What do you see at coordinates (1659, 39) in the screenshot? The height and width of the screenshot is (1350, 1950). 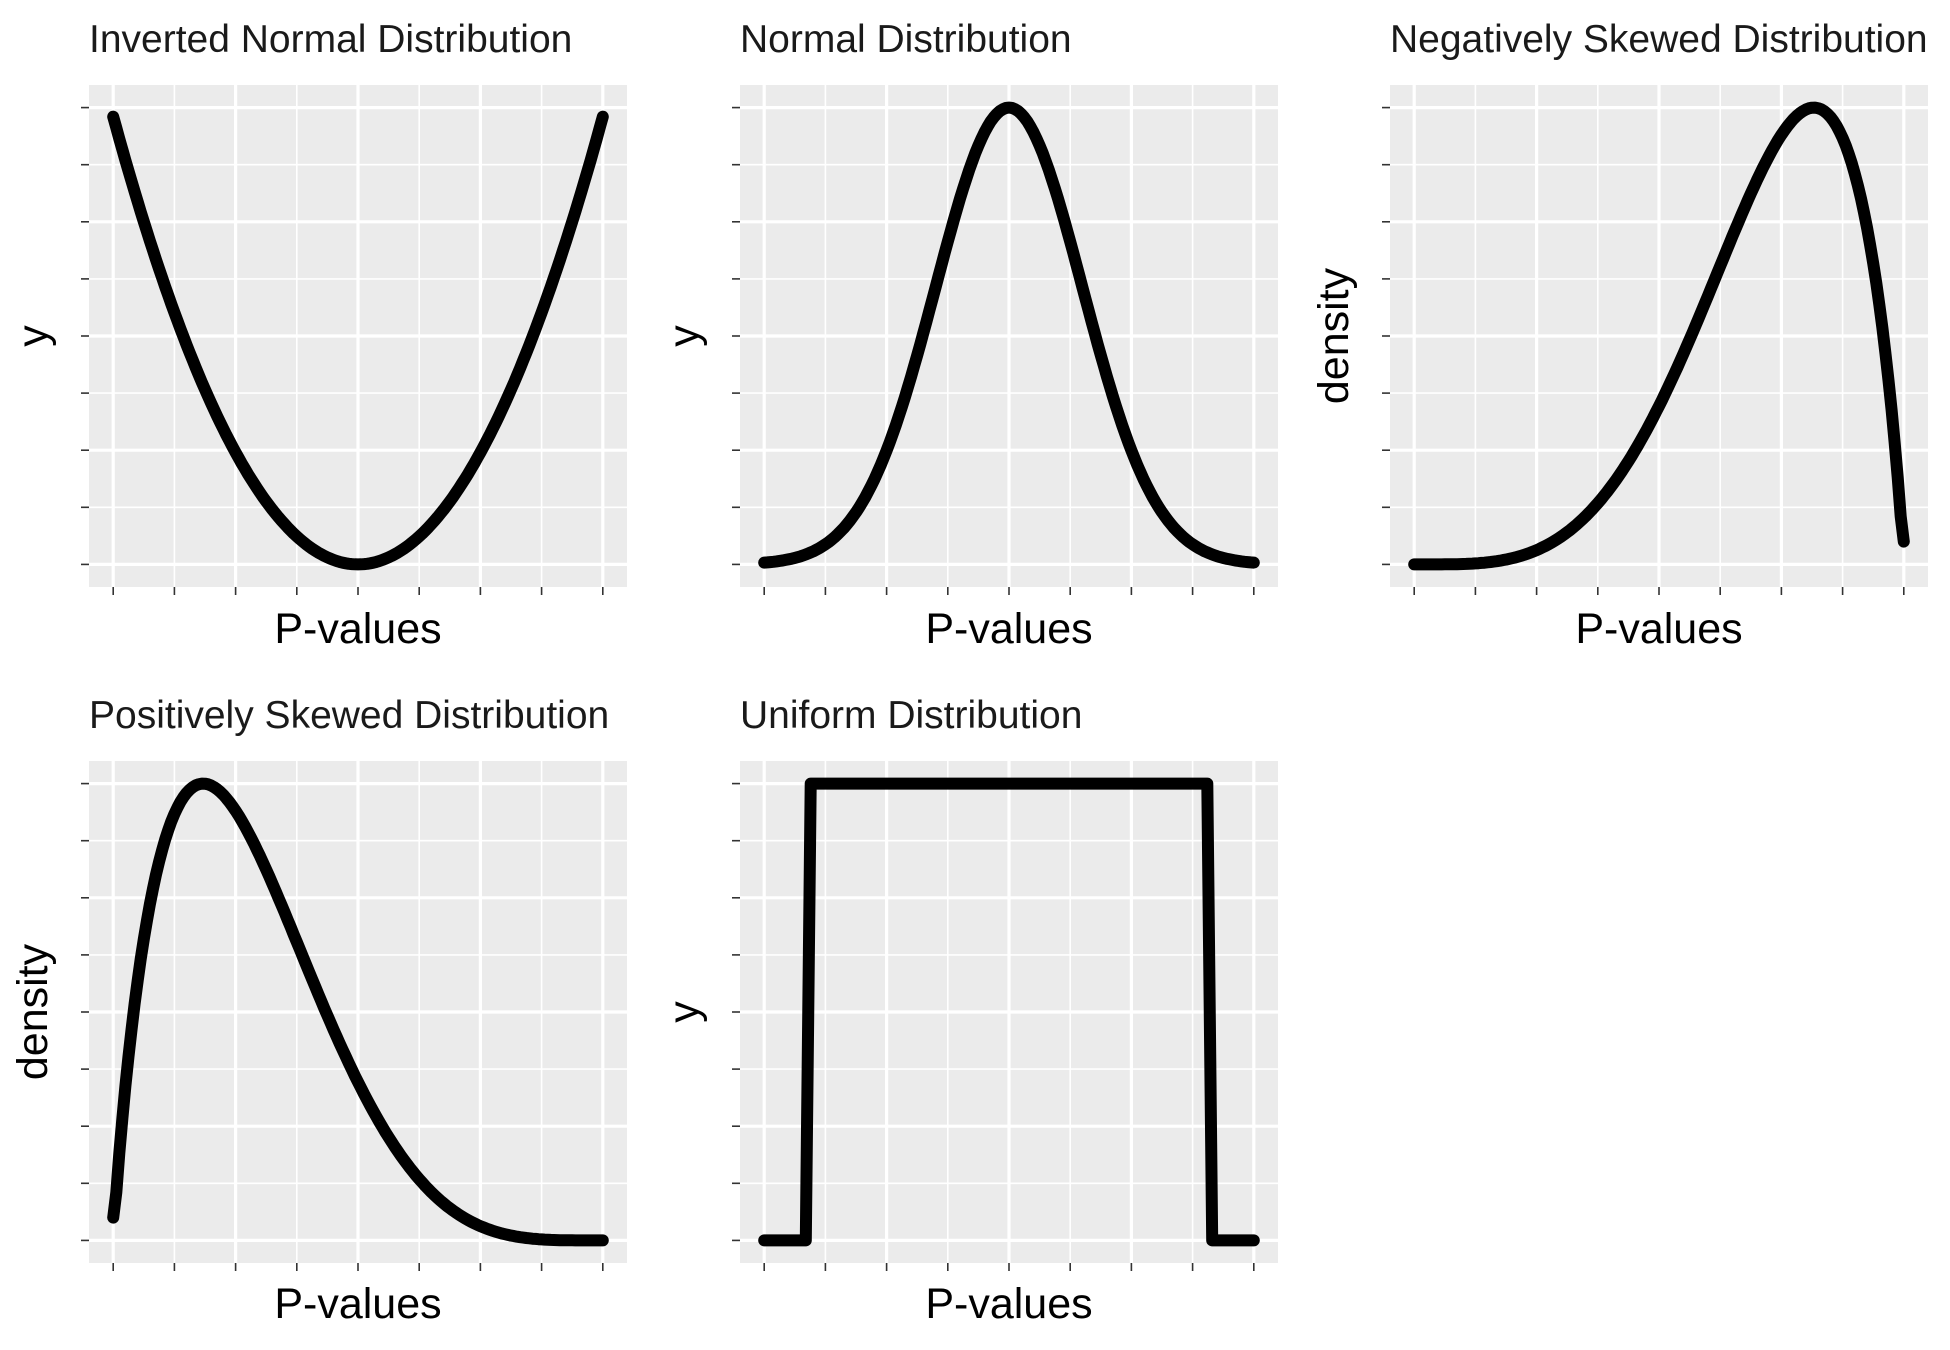 I see `panel-title: Negatively Skewed Distribution` at bounding box center [1659, 39].